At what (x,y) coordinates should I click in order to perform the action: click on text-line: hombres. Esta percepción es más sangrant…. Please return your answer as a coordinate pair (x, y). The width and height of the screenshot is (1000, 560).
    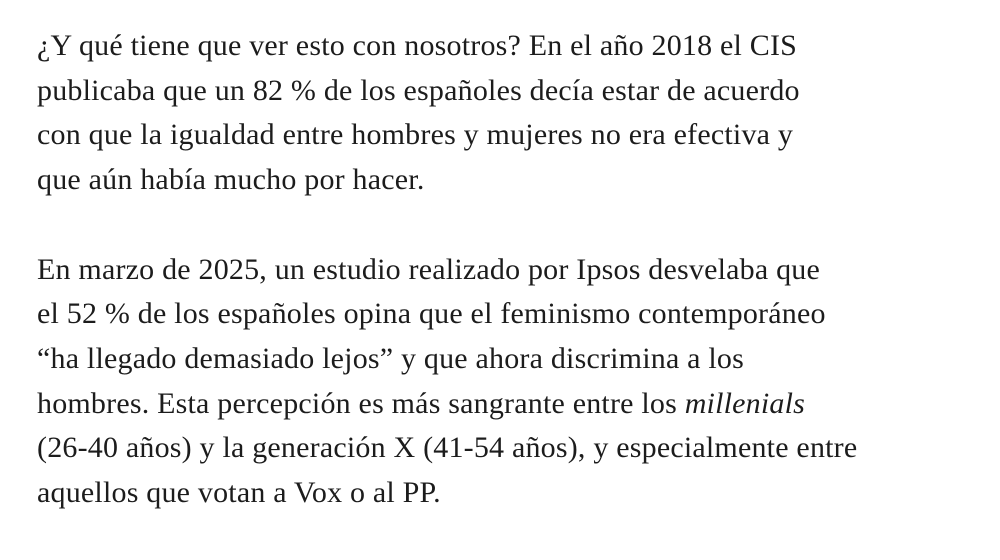
    Looking at the image, I should click on (447, 404).